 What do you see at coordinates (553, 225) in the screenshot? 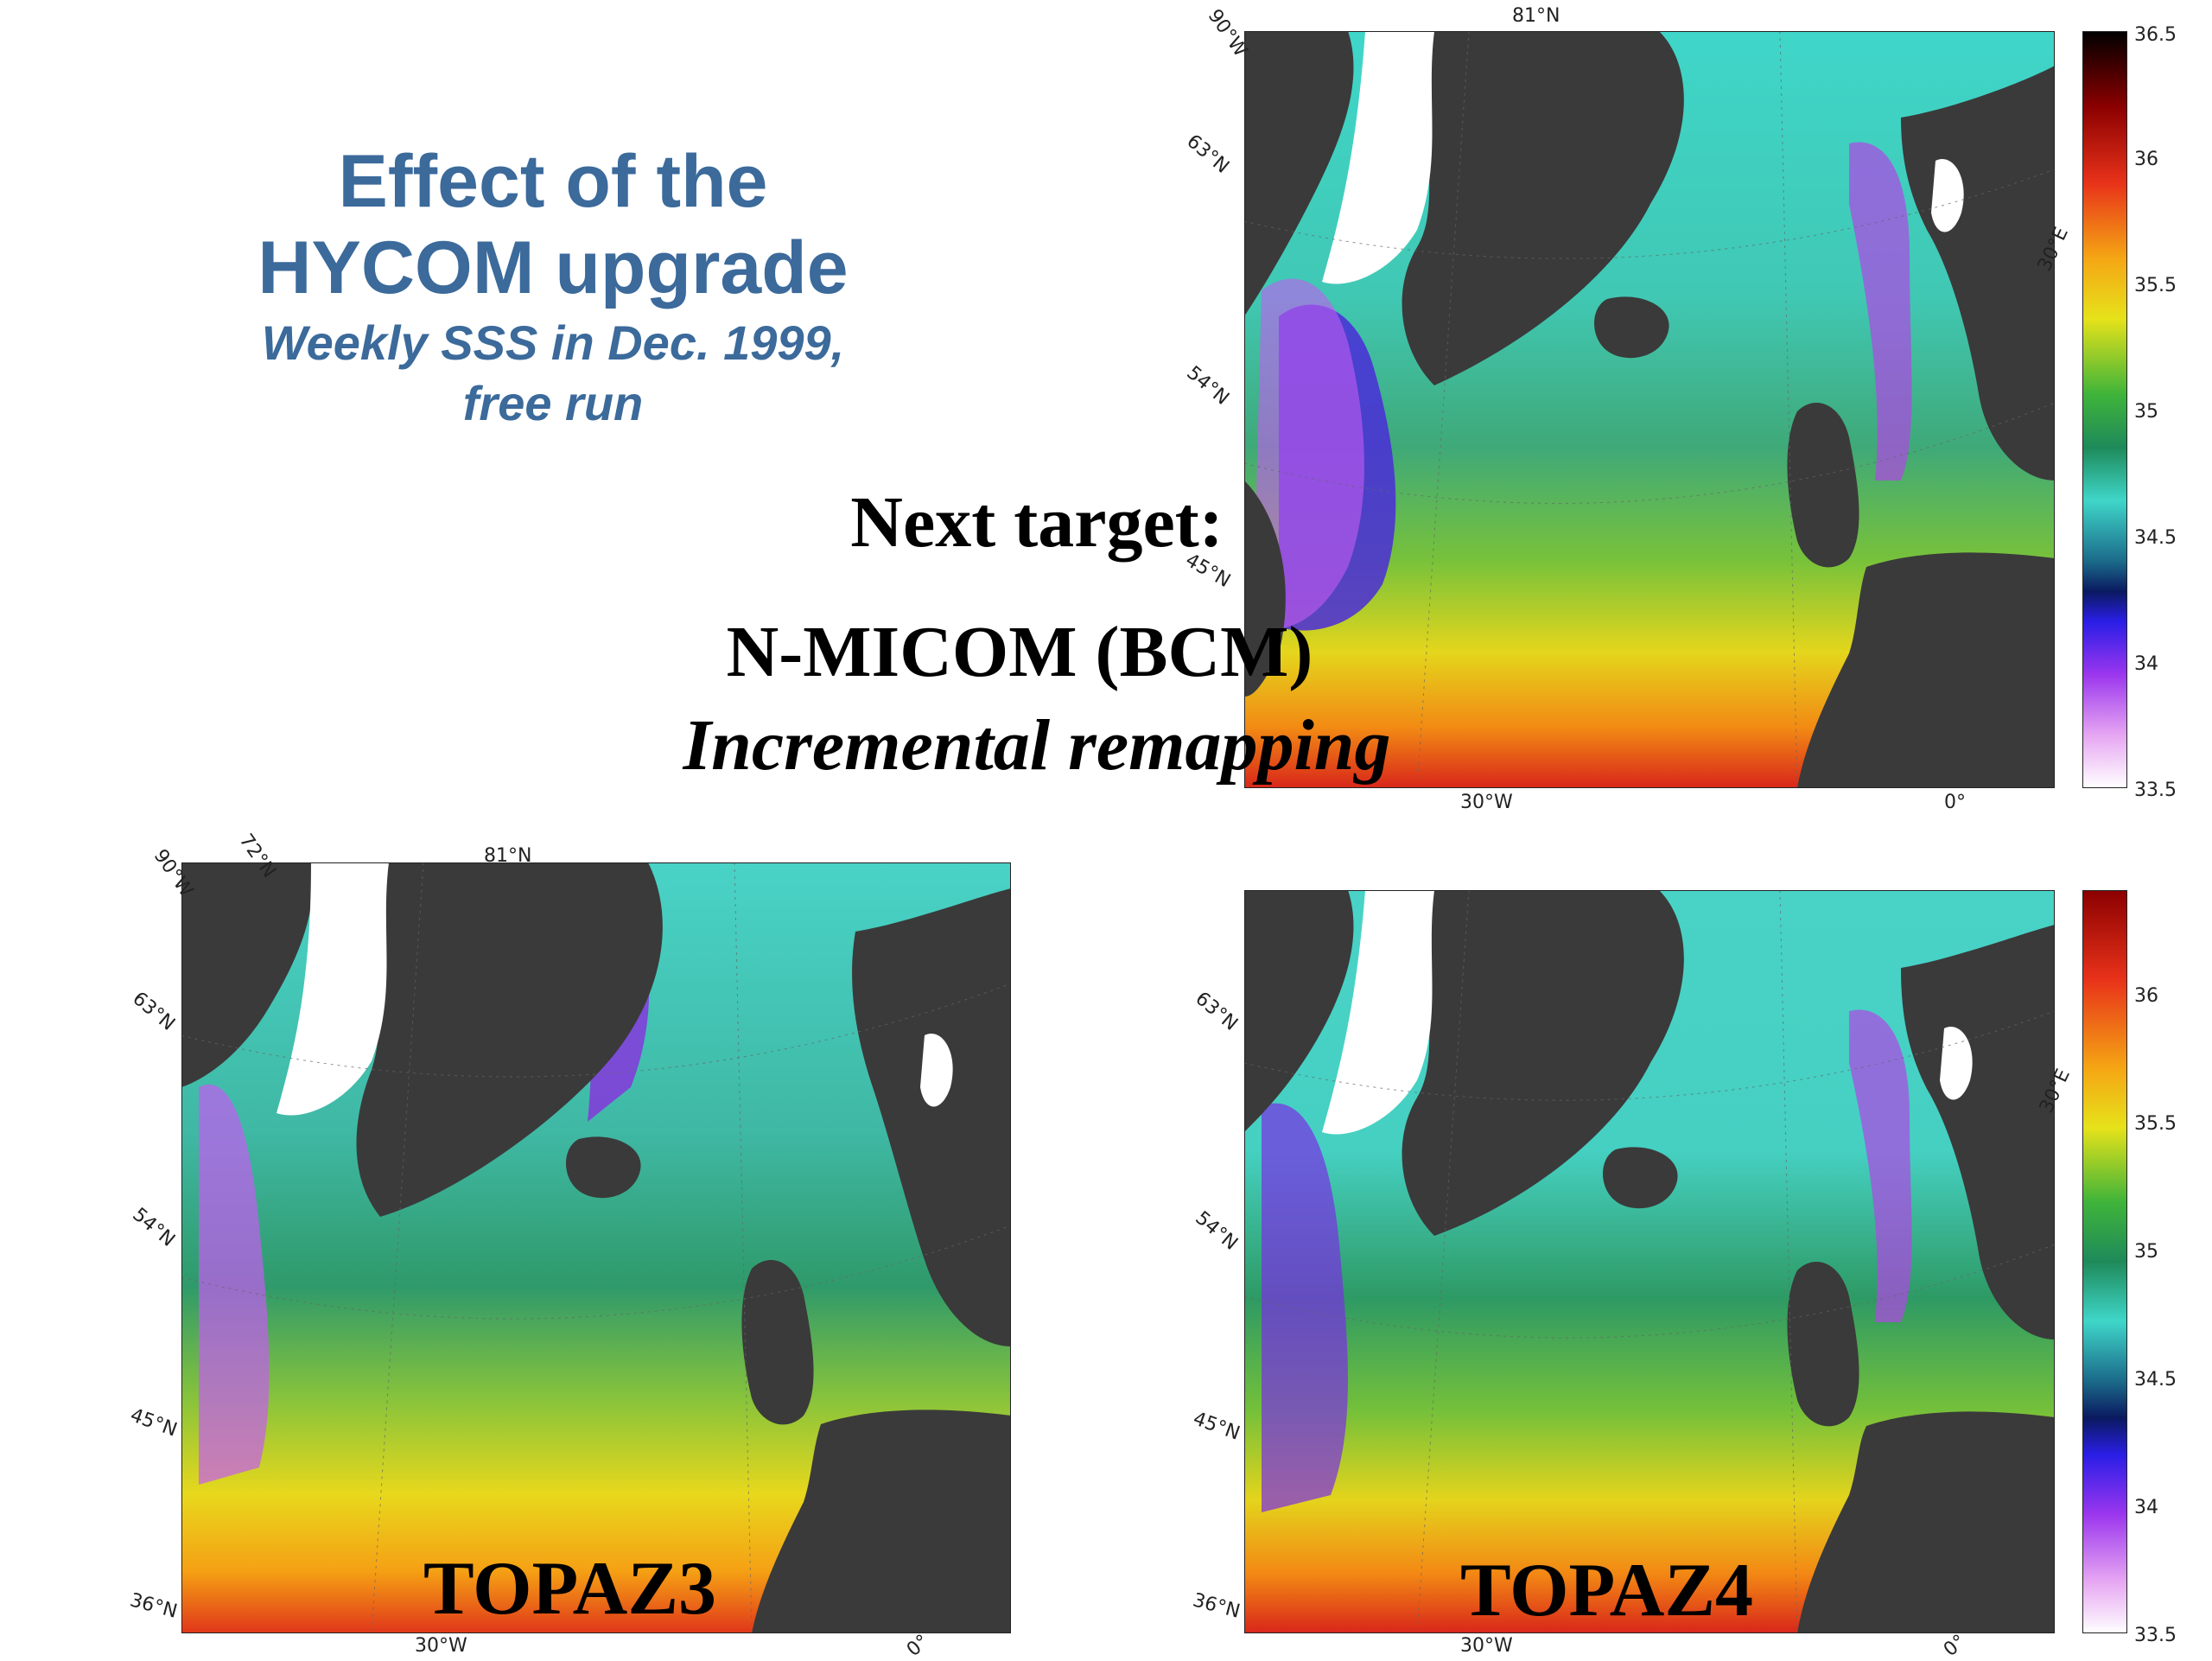
I see `slide-title: Effect of the HYCOM upgrade` at bounding box center [553, 225].